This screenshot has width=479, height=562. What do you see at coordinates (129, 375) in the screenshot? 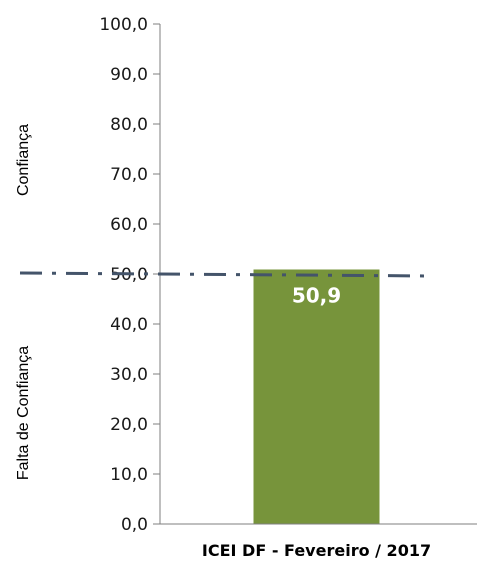
I see `y-tick-label: 30,0` at bounding box center [129, 375].